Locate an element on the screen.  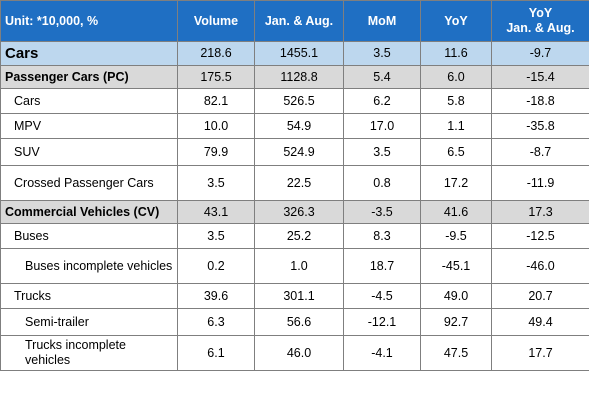
row-label: Trucks incomplete vehicles is located at coordinates (89, 353).